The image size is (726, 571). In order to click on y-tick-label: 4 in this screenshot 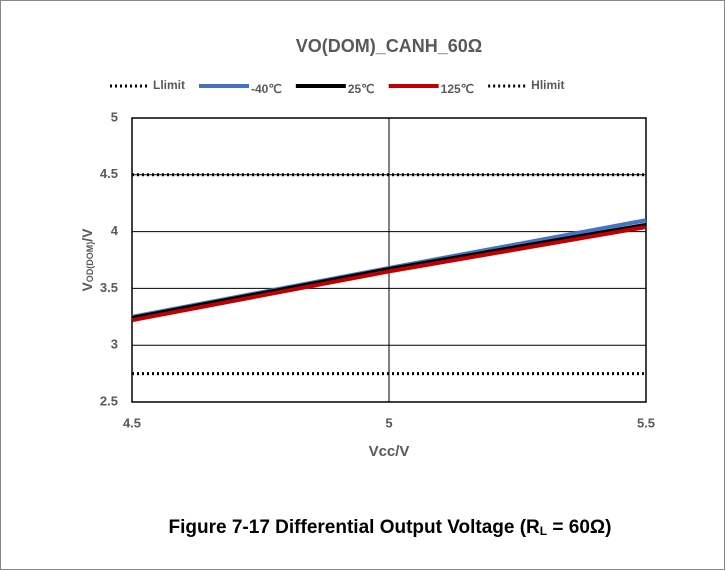, I will do `click(115, 230)`.